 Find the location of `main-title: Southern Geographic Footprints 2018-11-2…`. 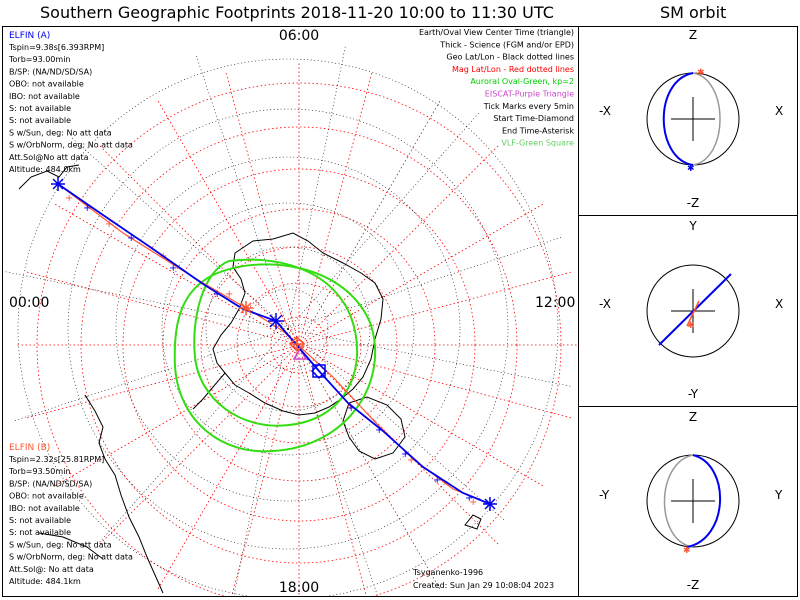

main-title: Southern Geographic Footprints 2018-11-2… is located at coordinates (297, 12).